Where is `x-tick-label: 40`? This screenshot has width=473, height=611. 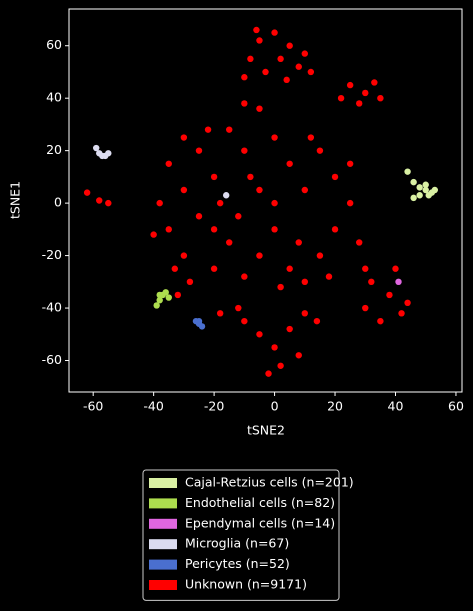
x-tick-label: 40 is located at coordinates (396, 406).